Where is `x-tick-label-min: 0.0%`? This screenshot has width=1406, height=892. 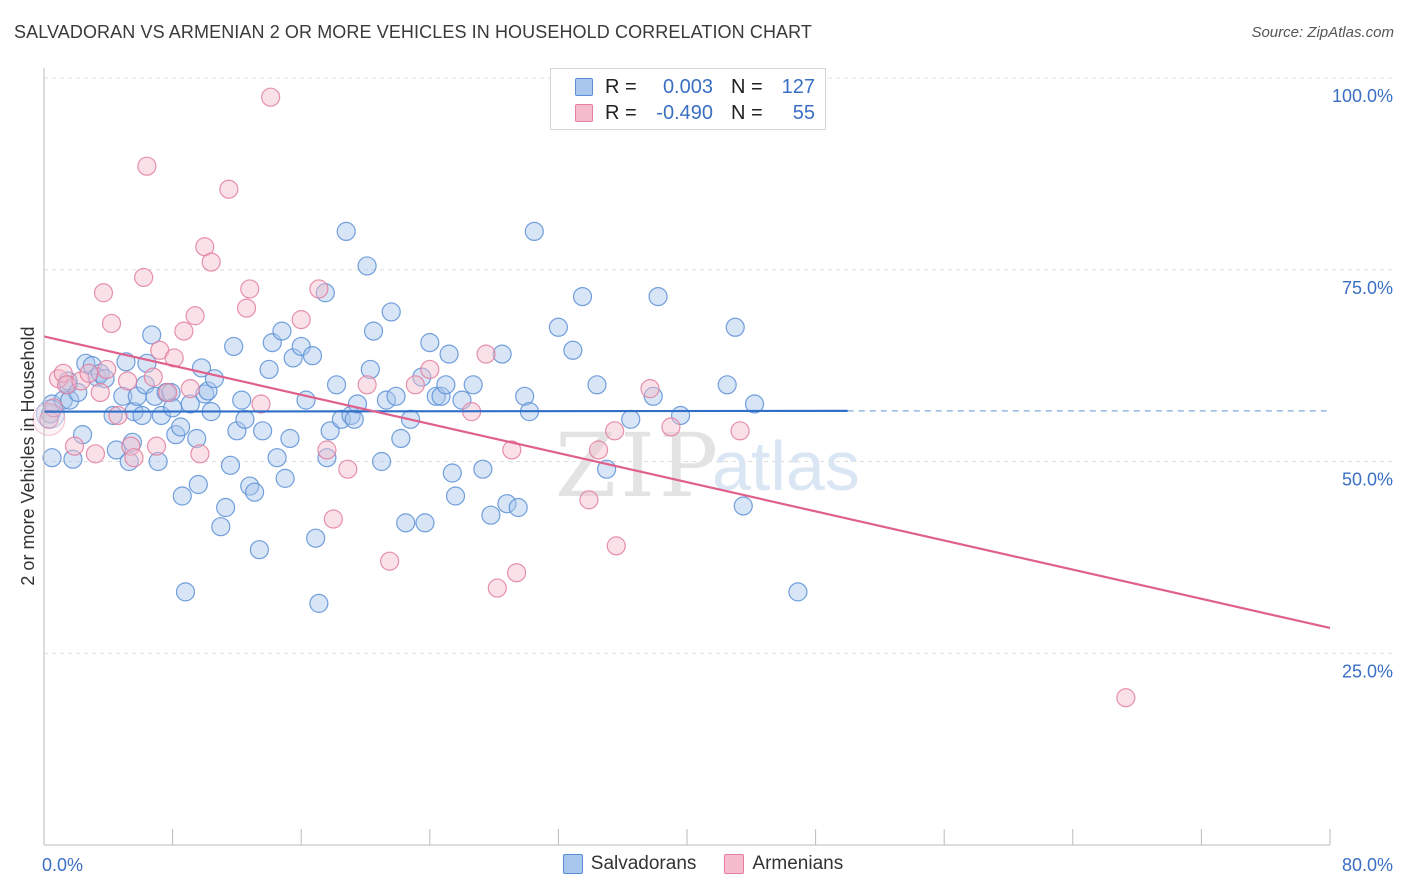 x-tick-label-min: 0.0% is located at coordinates (62, 865).